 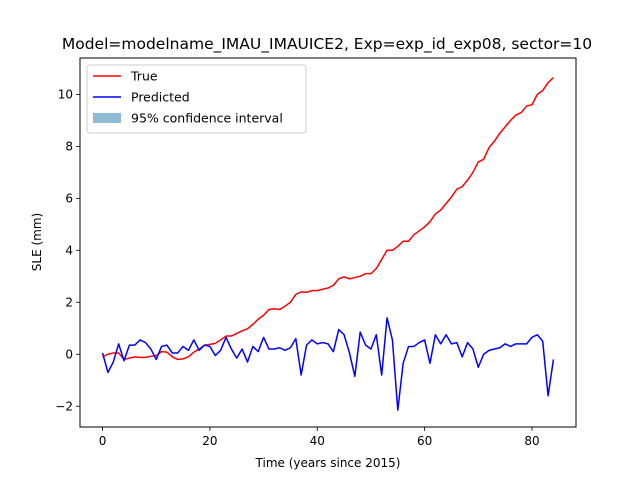 What do you see at coordinates (424, 441) in the screenshot?
I see `x-tick-label: 60` at bounding box center [424, 441].